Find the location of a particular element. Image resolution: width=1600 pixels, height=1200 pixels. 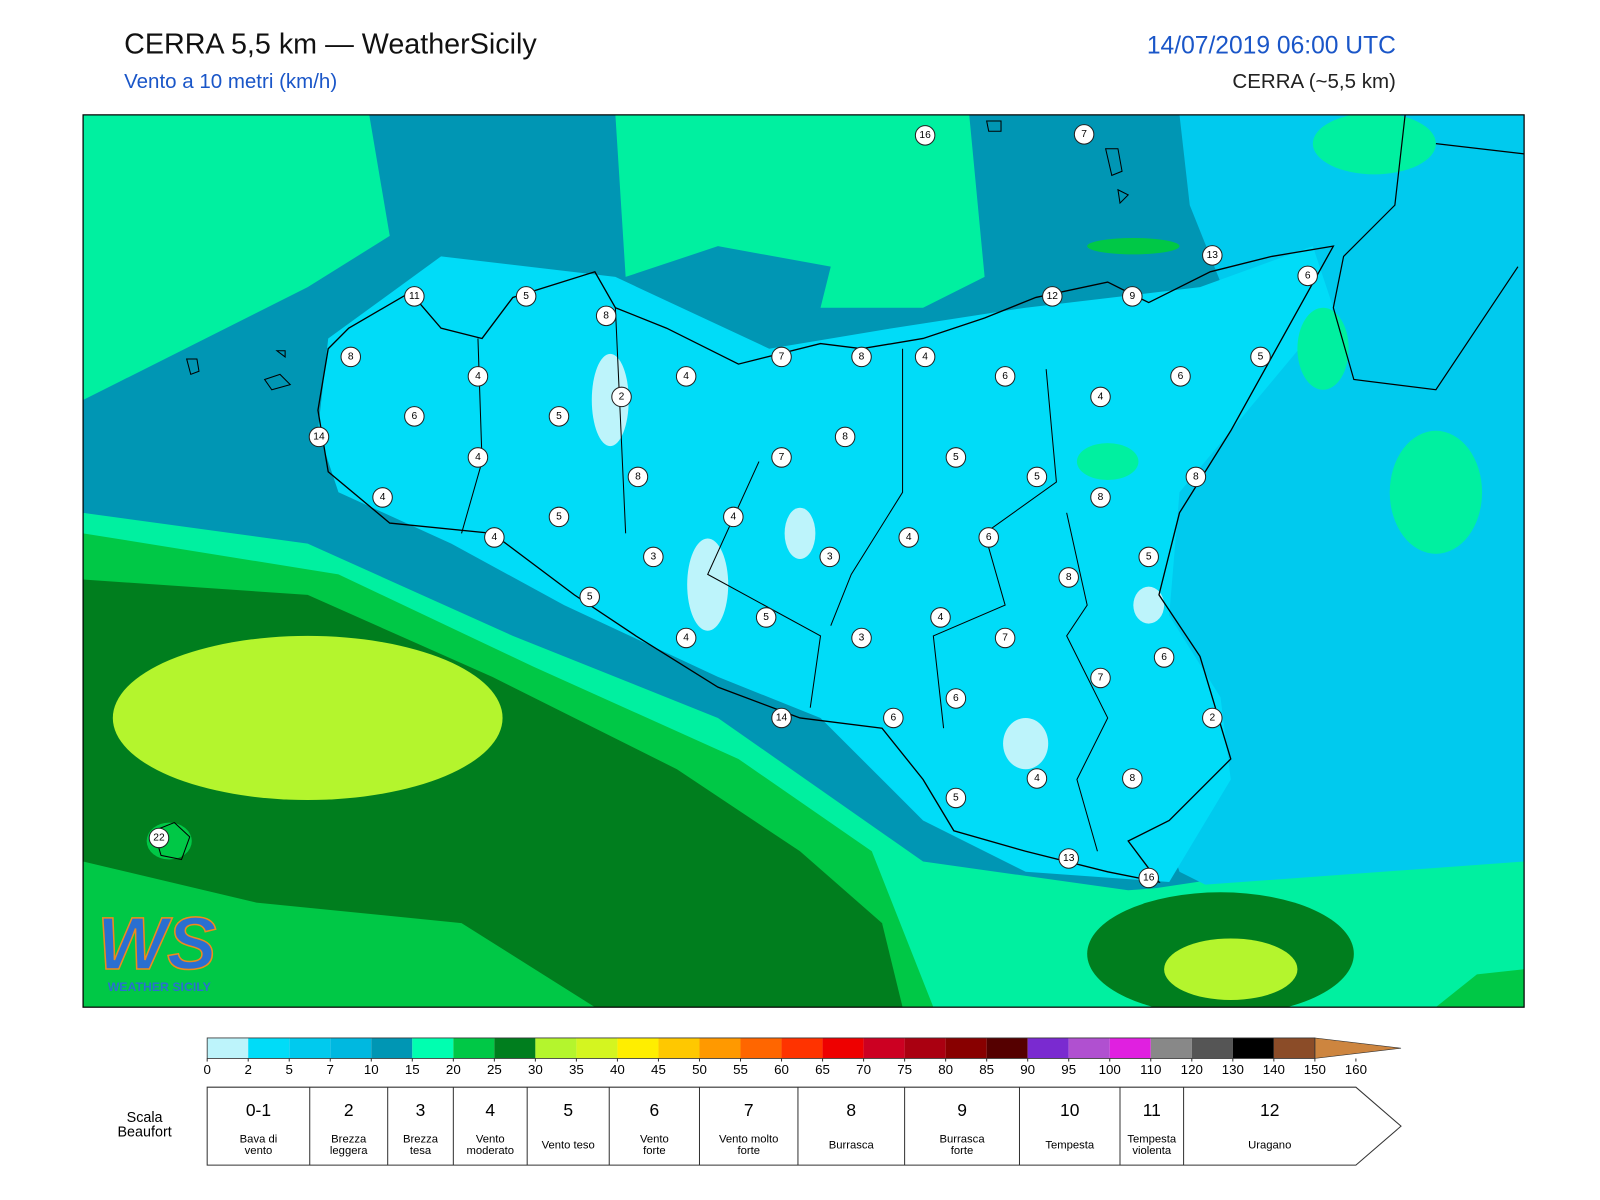

colorbar-tick-label: 0 is located at coordinates (206, 1069).